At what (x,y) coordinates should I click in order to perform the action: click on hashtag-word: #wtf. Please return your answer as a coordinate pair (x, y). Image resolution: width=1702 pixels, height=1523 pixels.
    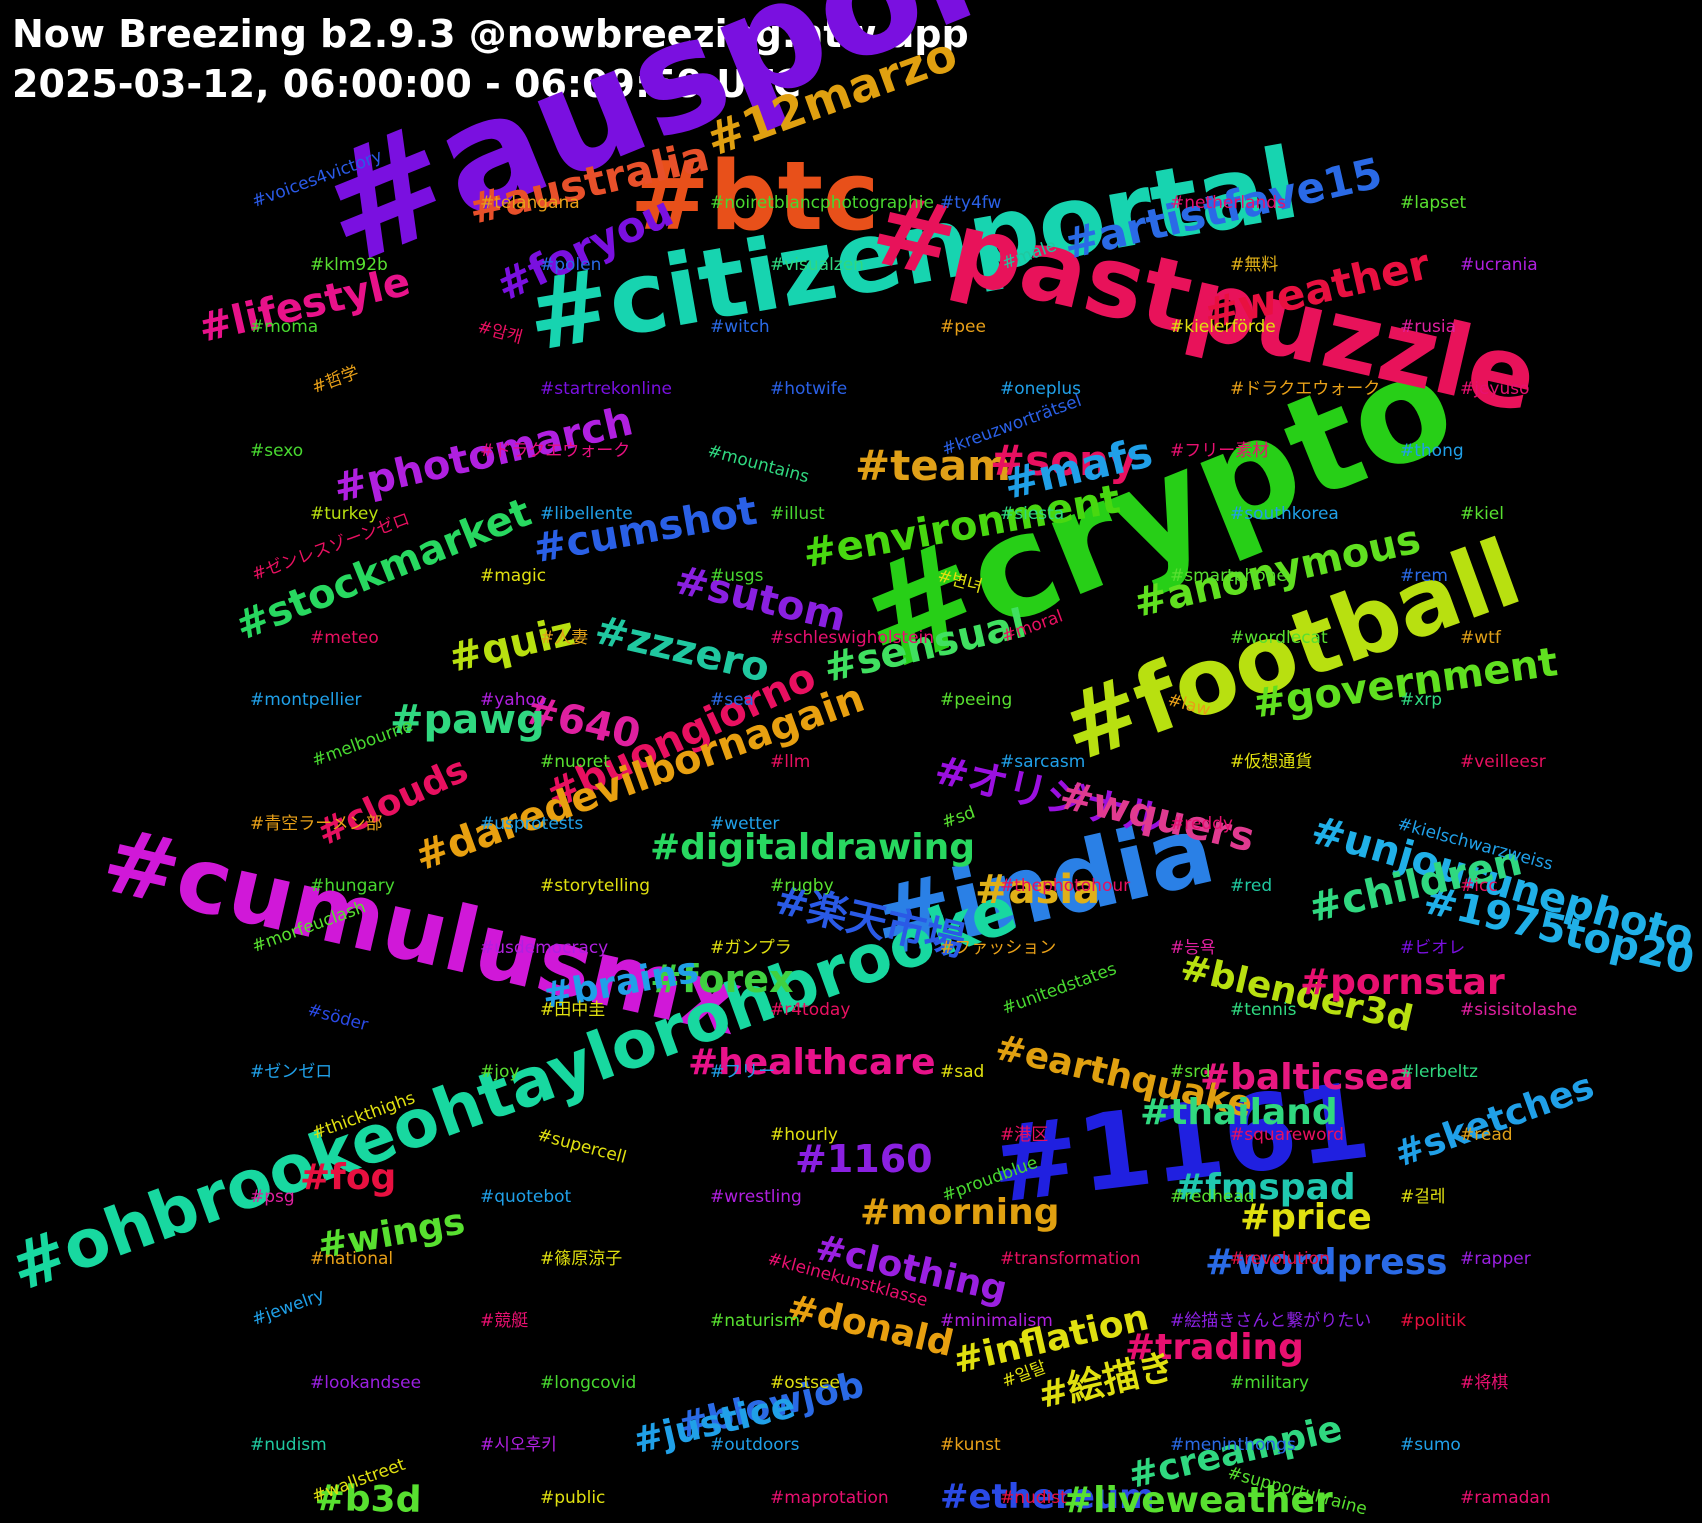
    Looking at the image, I should click on (1480, 637).